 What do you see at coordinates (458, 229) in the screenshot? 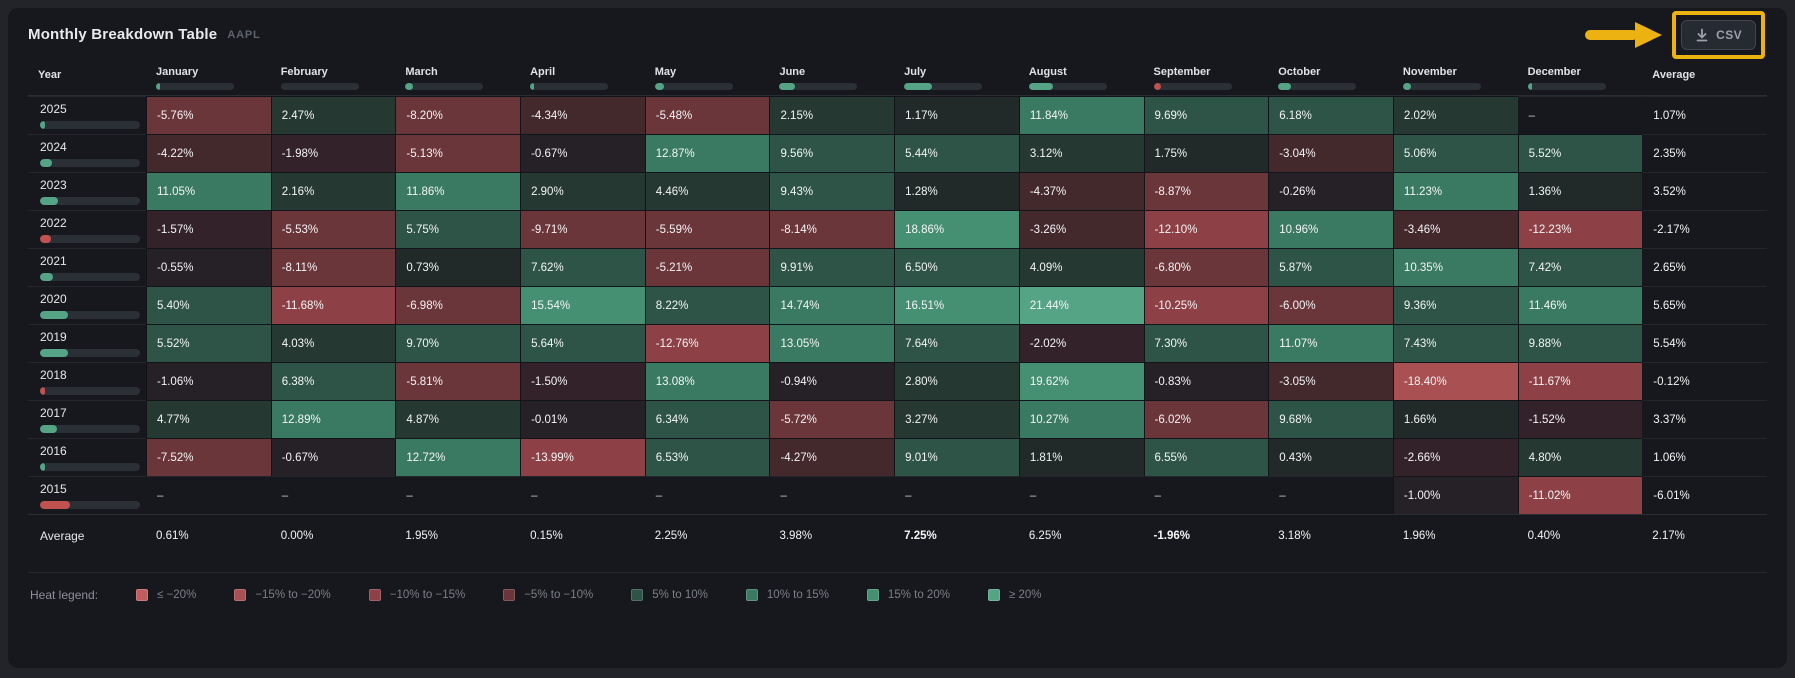
I see `cell-2022-march: 5.75%` at bounding box center [458, 229].